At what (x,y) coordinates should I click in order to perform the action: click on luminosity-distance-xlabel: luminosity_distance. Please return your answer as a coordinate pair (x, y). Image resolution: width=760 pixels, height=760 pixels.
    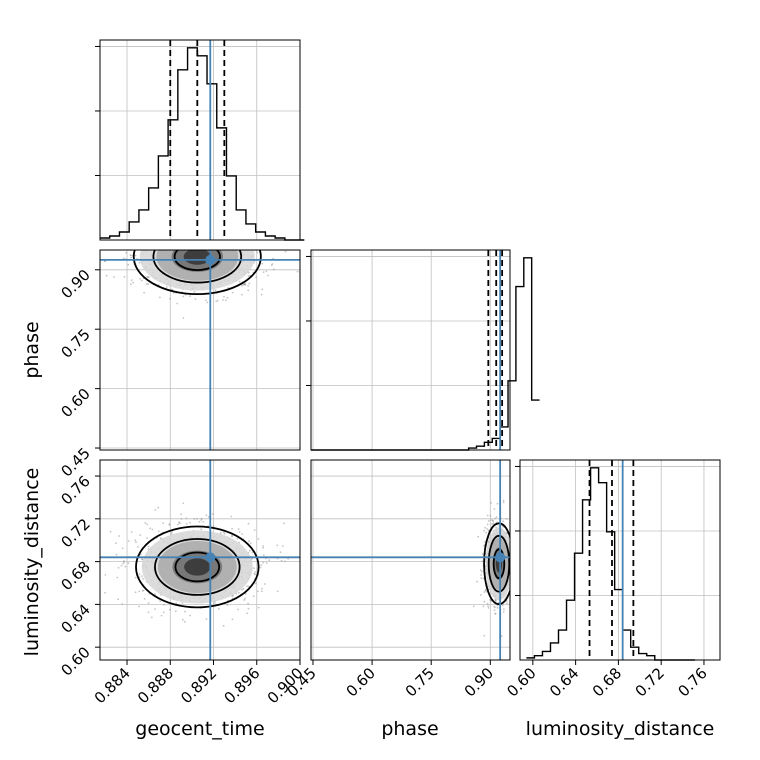
    Looking at the image, I should click on (620, 729).